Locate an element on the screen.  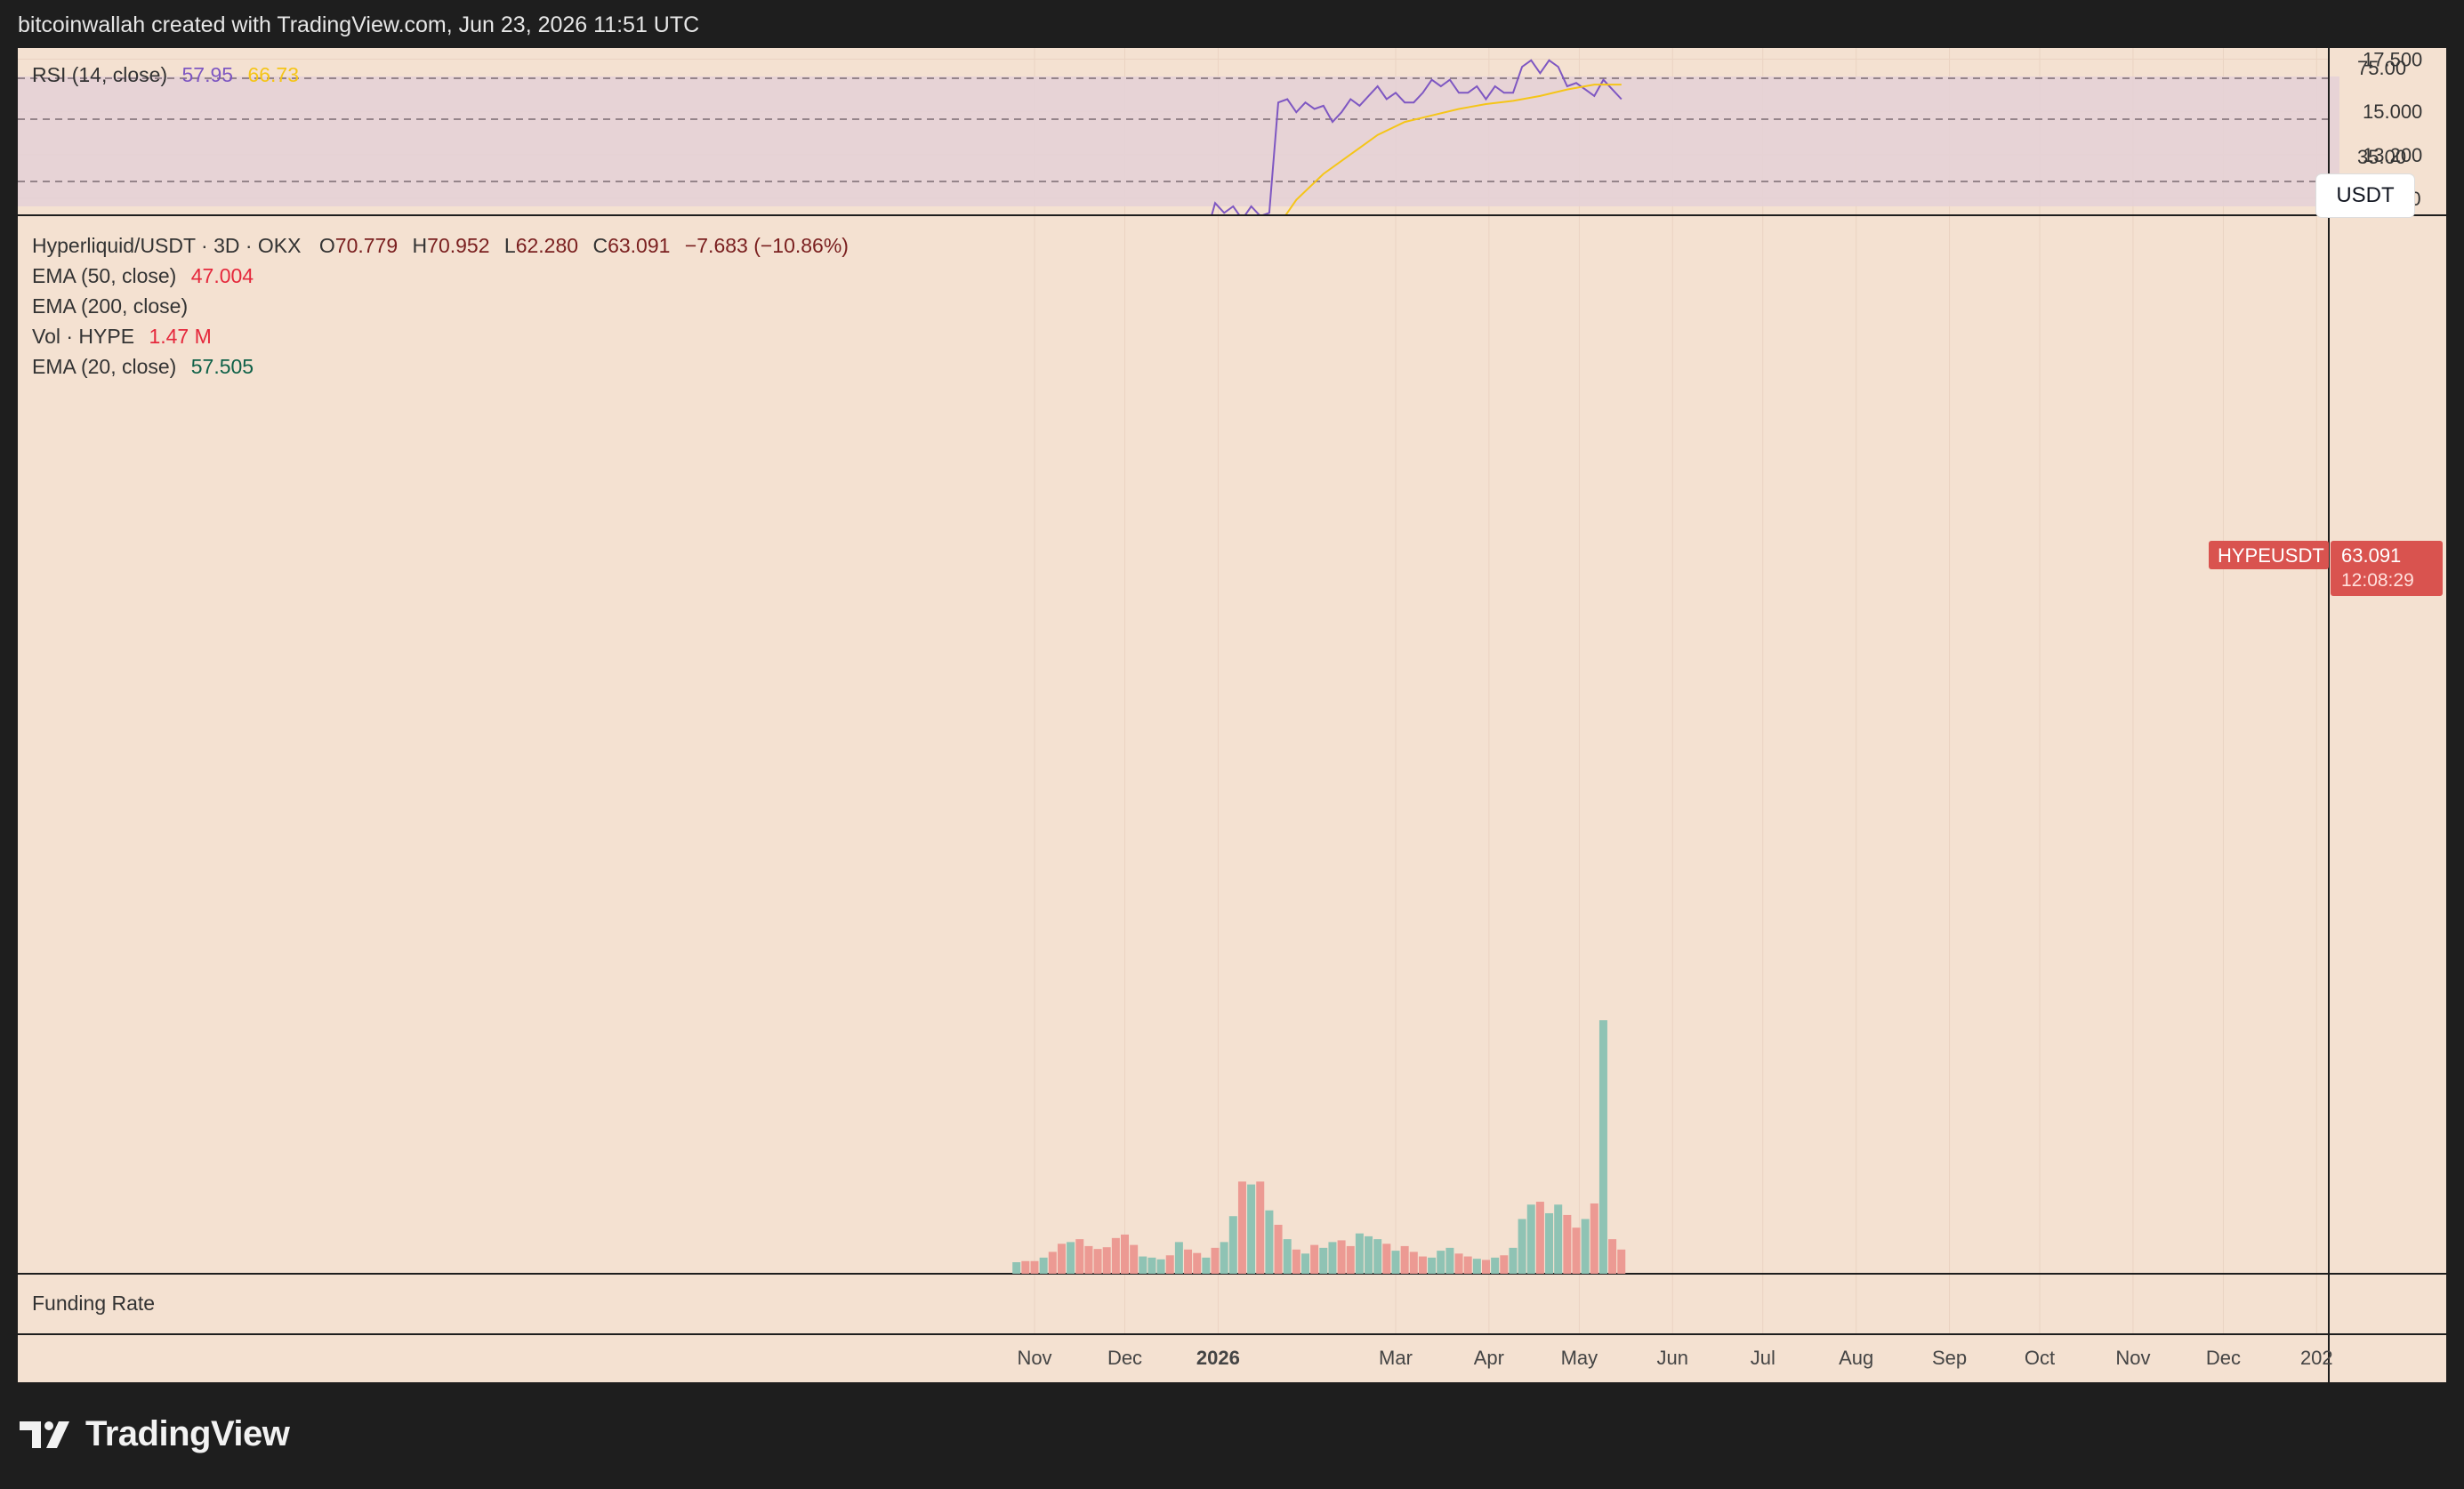
tradingview-logo: TradingView is located at coordinates (155, 1434).